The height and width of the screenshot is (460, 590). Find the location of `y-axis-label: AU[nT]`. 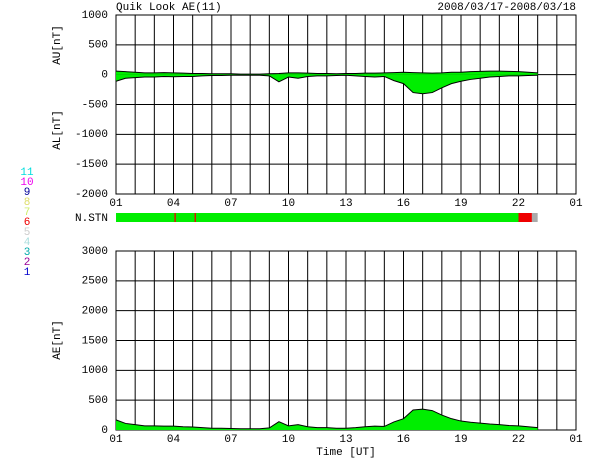

y-axis-label: AU[nT] is located at coordinates (58, 45).